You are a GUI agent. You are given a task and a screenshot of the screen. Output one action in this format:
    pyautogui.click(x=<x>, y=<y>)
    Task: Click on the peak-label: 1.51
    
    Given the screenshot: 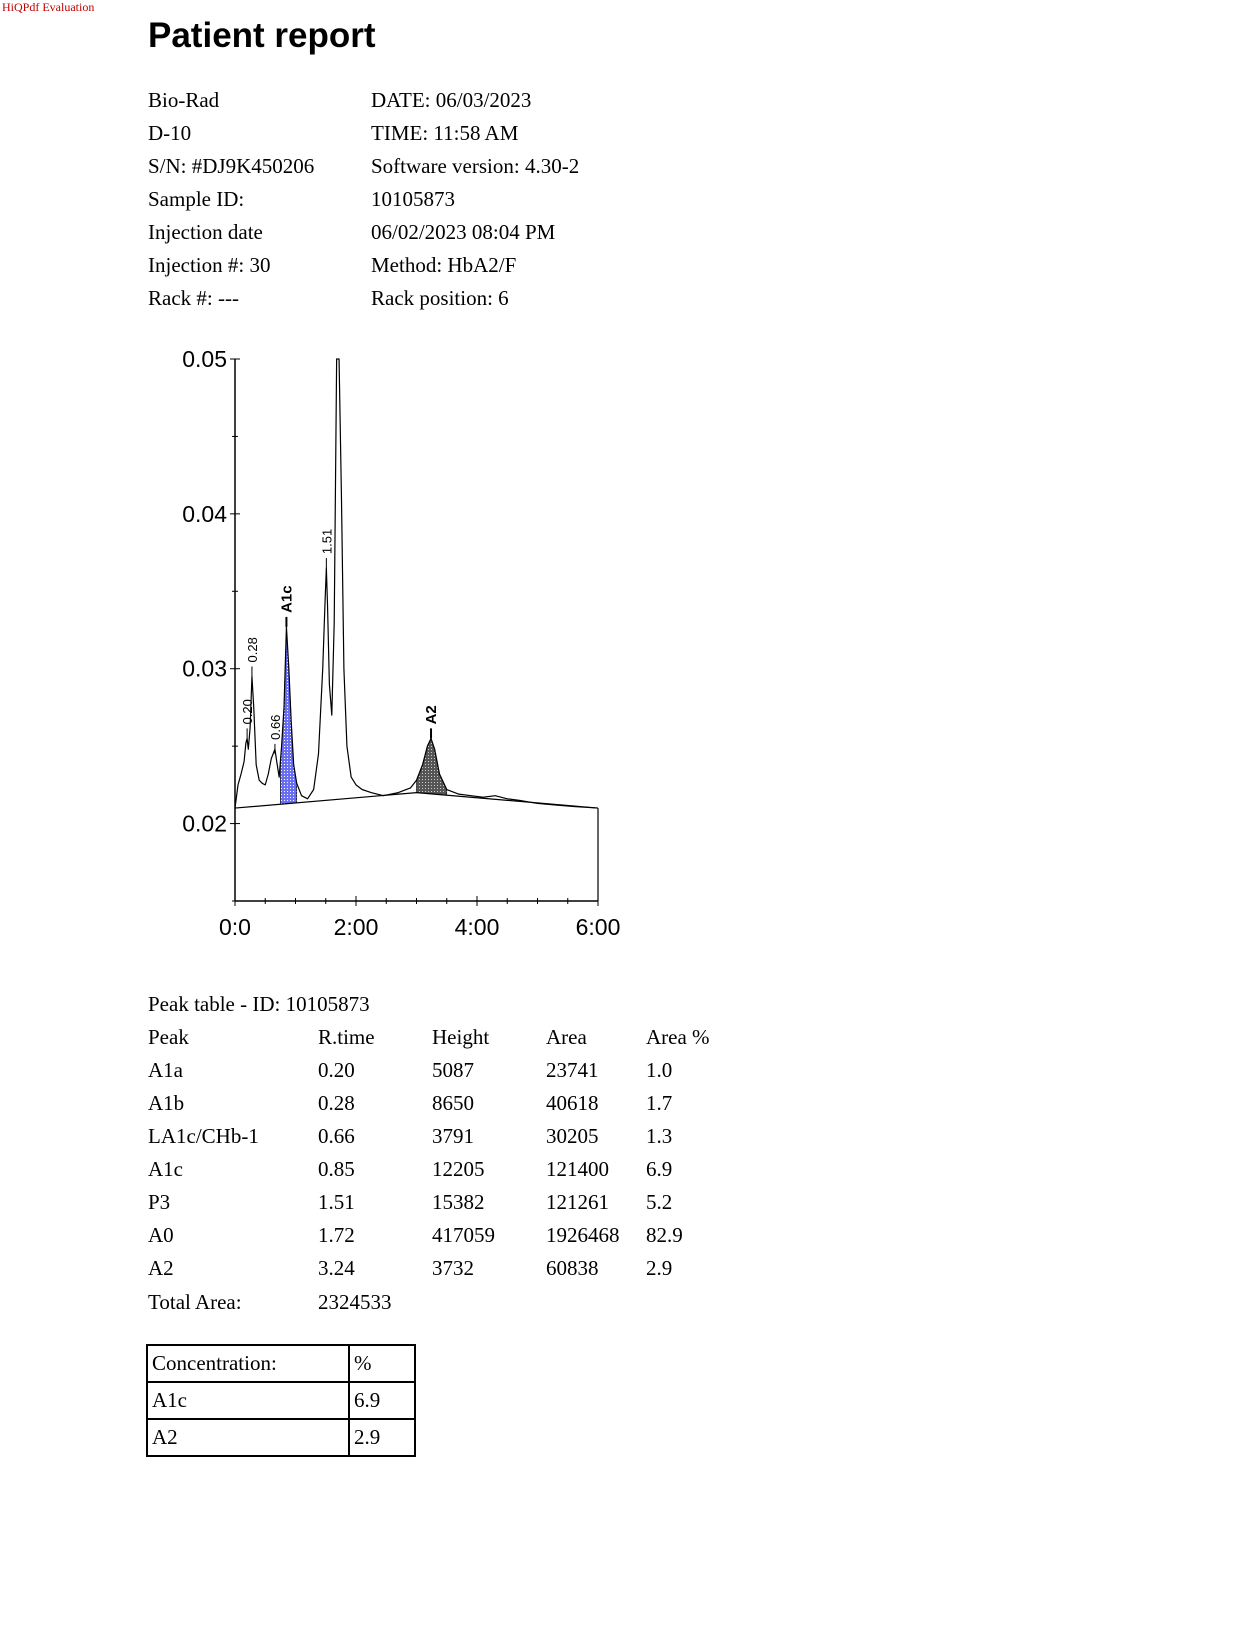 What is the action you would take?
    pyautogui.click(x=326, y=541)
    